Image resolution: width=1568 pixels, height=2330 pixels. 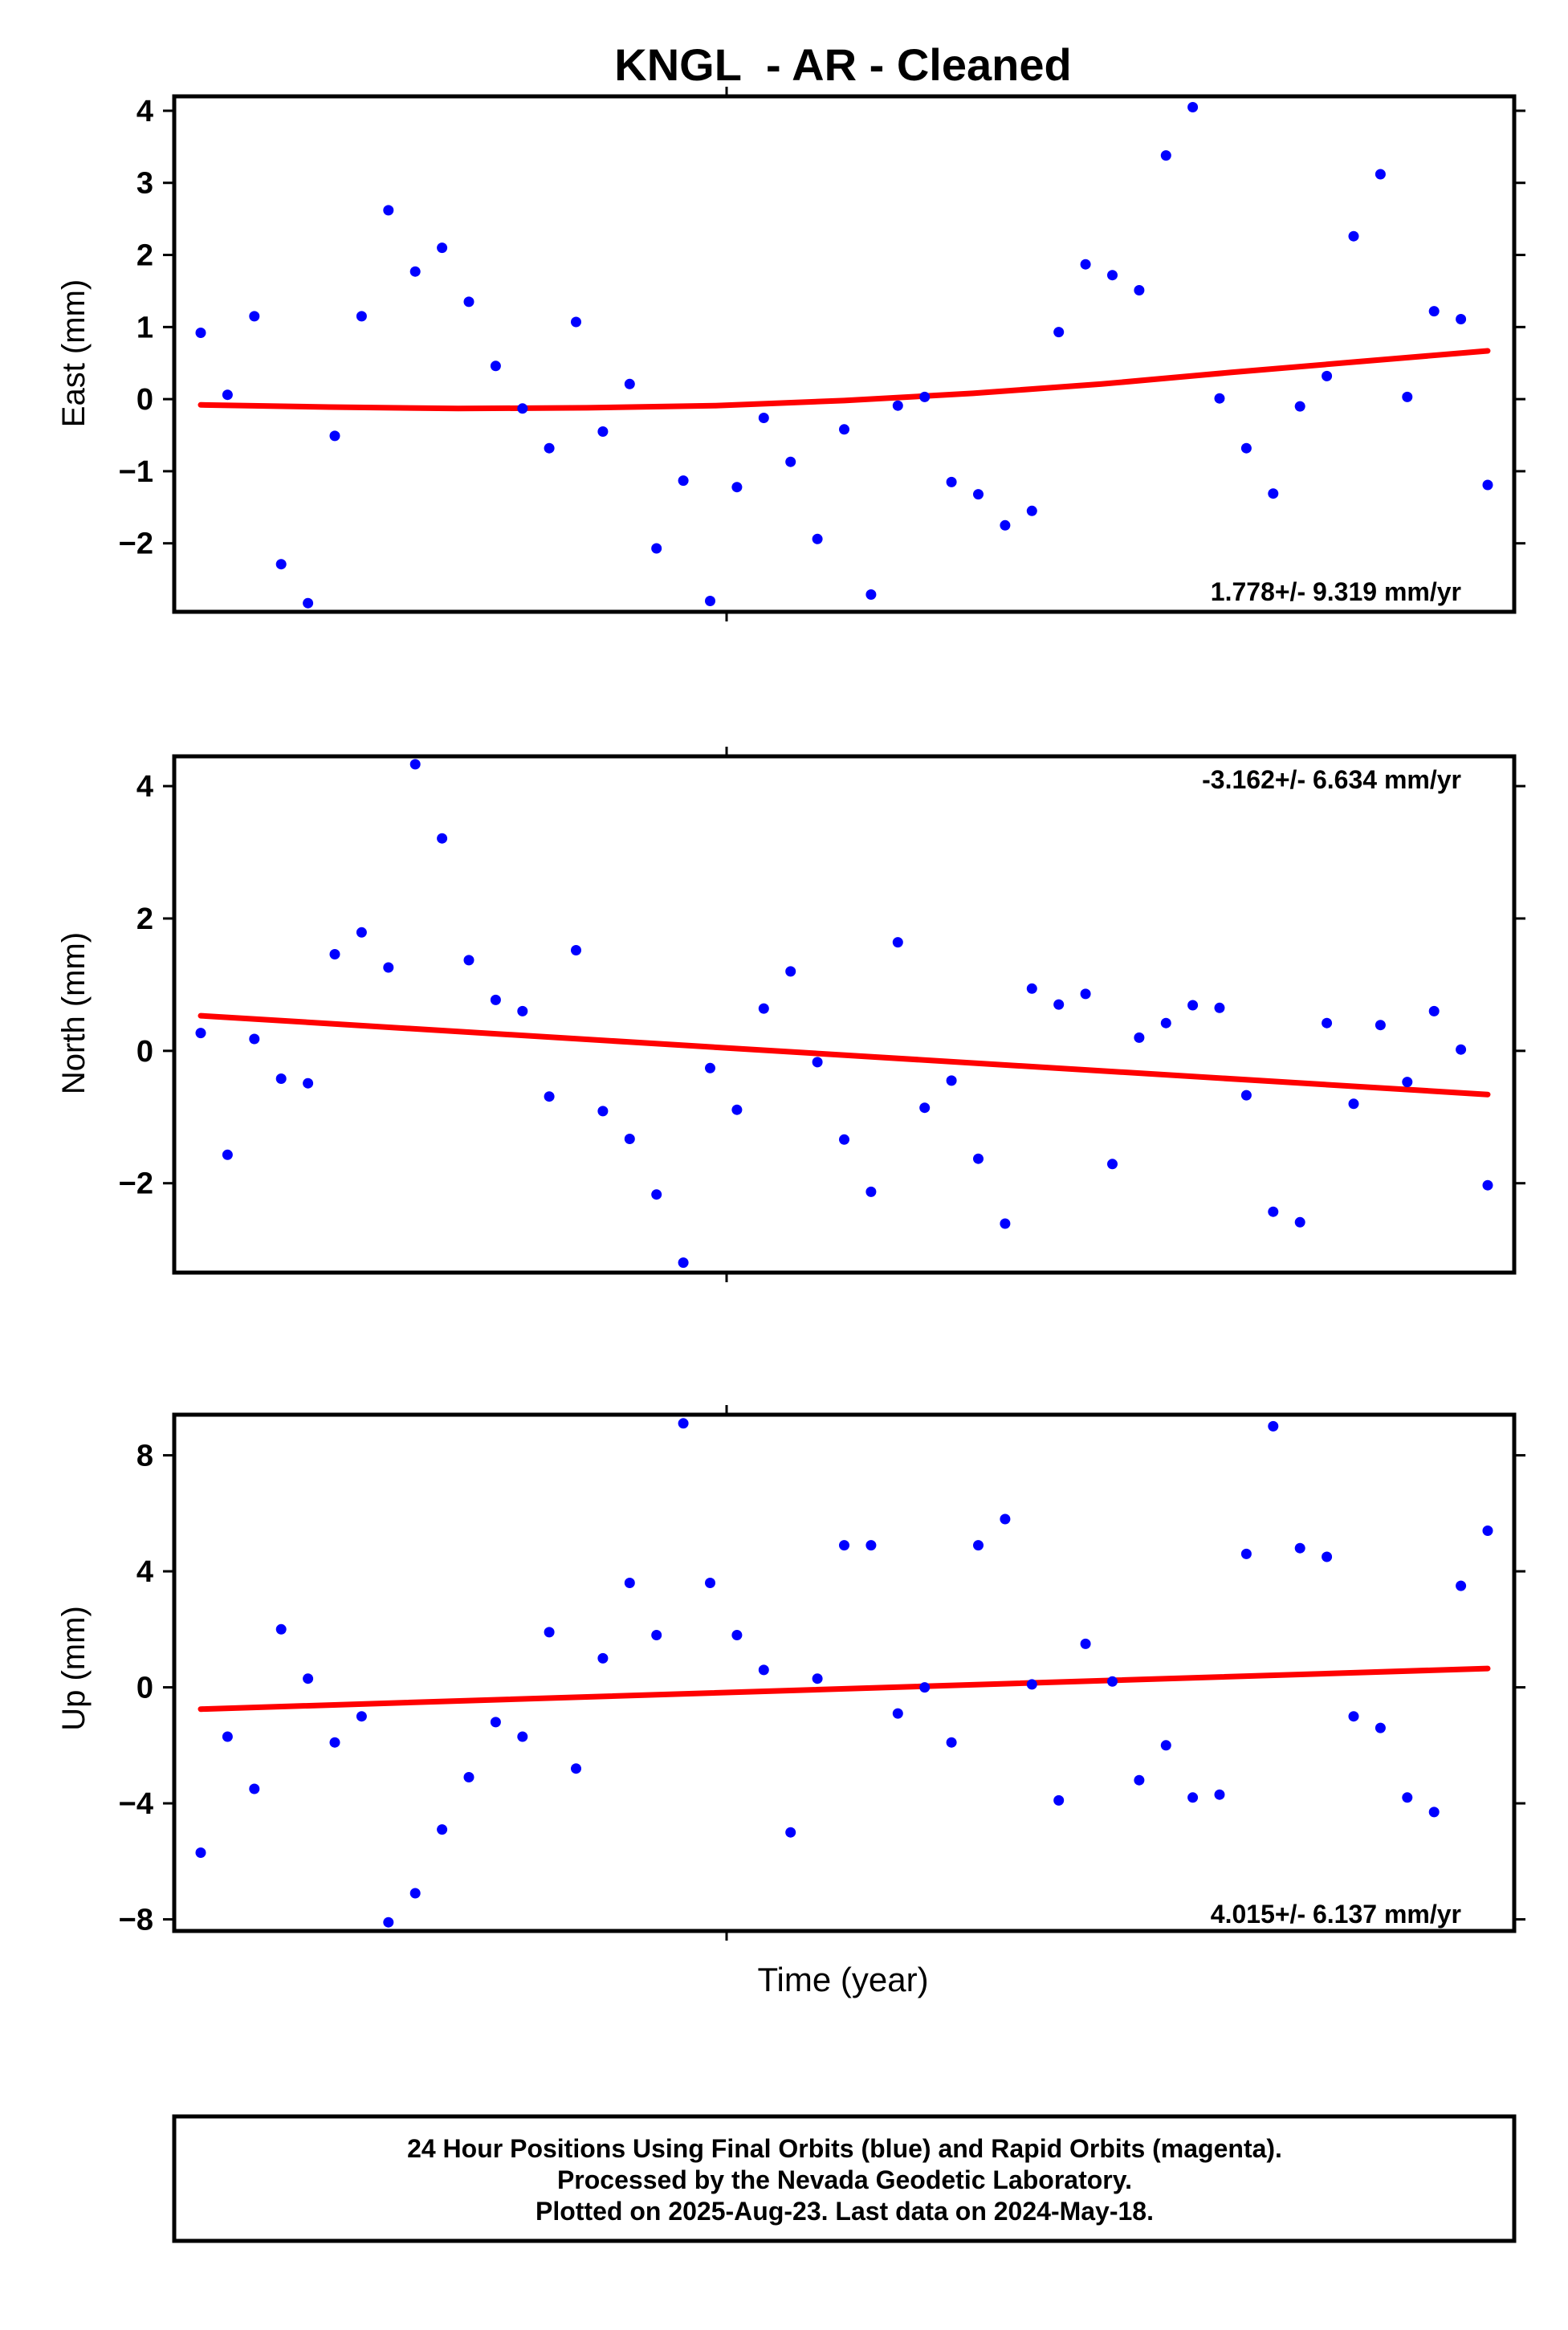 What do you see at coordinates (136, 472) in the screenshot?
I see `east-ytick-label: −1` at bounding box center [136, 472].